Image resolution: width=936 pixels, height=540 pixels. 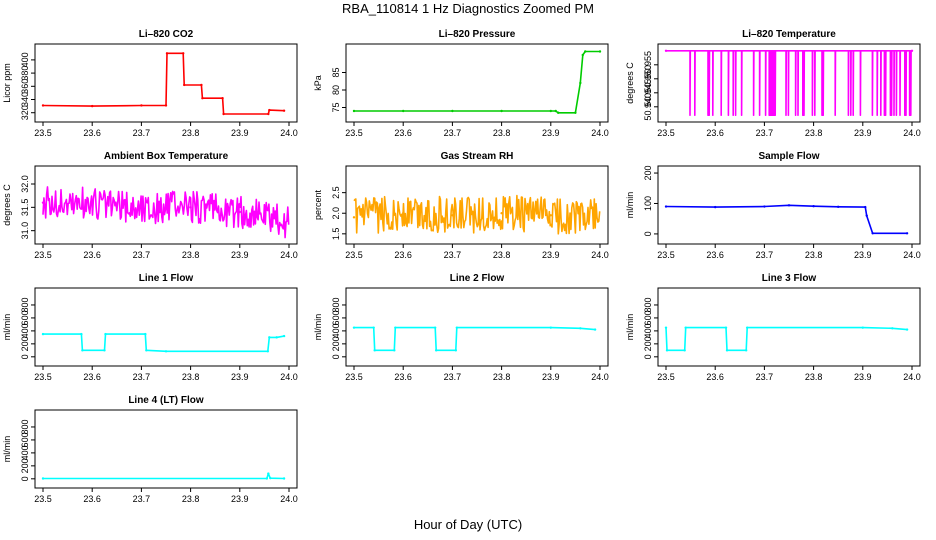 What do you see at coordinates (336, 107) in the screenshot?
I see `y-tick-label: 75` at bounding box center [336, 107].